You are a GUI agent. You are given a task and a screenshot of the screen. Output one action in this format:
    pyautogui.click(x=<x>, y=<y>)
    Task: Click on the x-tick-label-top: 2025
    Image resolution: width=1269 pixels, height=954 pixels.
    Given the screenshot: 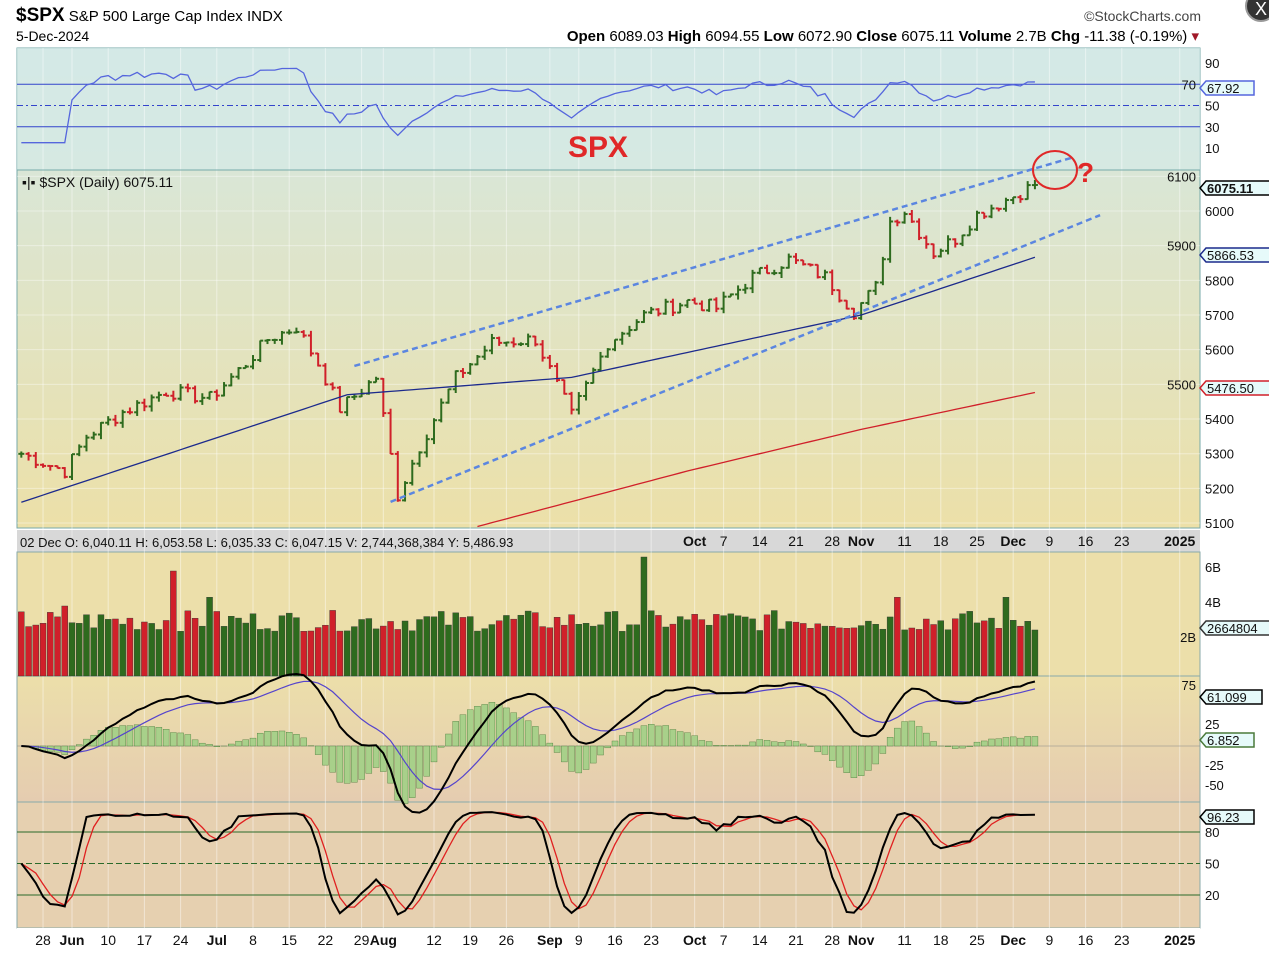 What is the action you would take?
    pyautogui.click(x=1179, y=541)
    